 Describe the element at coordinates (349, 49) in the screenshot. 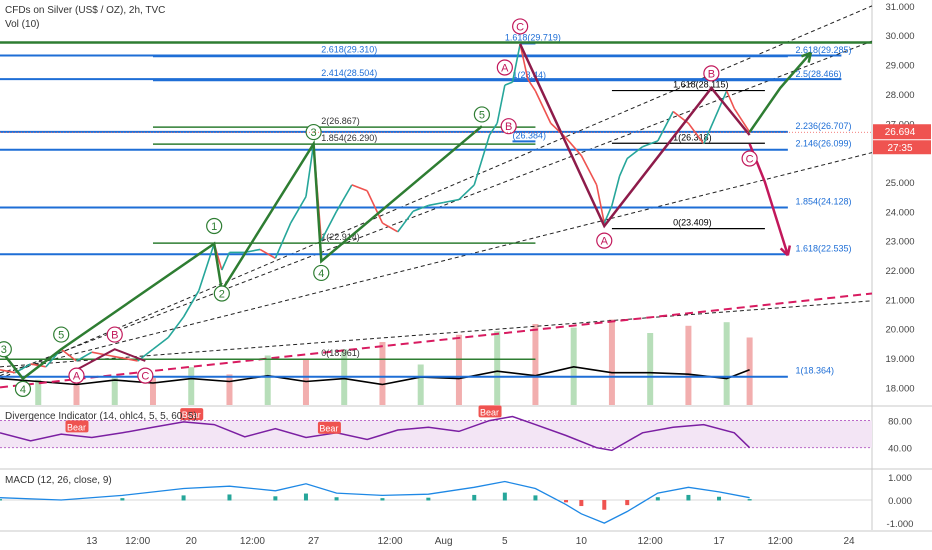

I see `fib-level-label: 2.618(29.310)` at that location.